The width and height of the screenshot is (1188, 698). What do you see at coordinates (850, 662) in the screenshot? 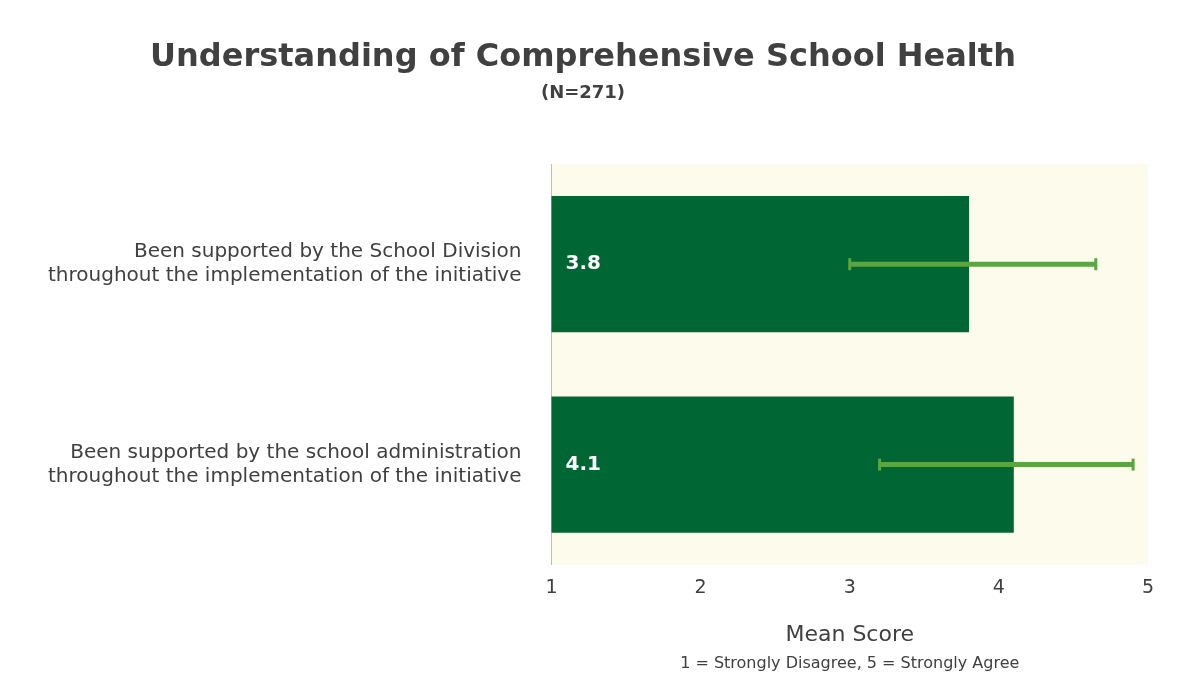
I see `text: 1 = Strongly Disagree, 5 = Strongly Agree` at bounding box center [850, 662].